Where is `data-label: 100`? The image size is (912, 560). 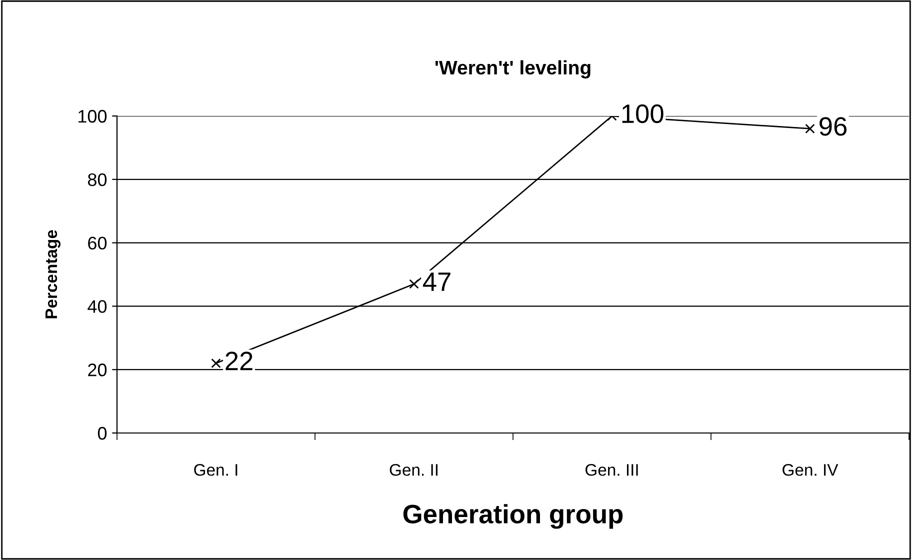
data-label: 100 is located at coordinates (643, 114).